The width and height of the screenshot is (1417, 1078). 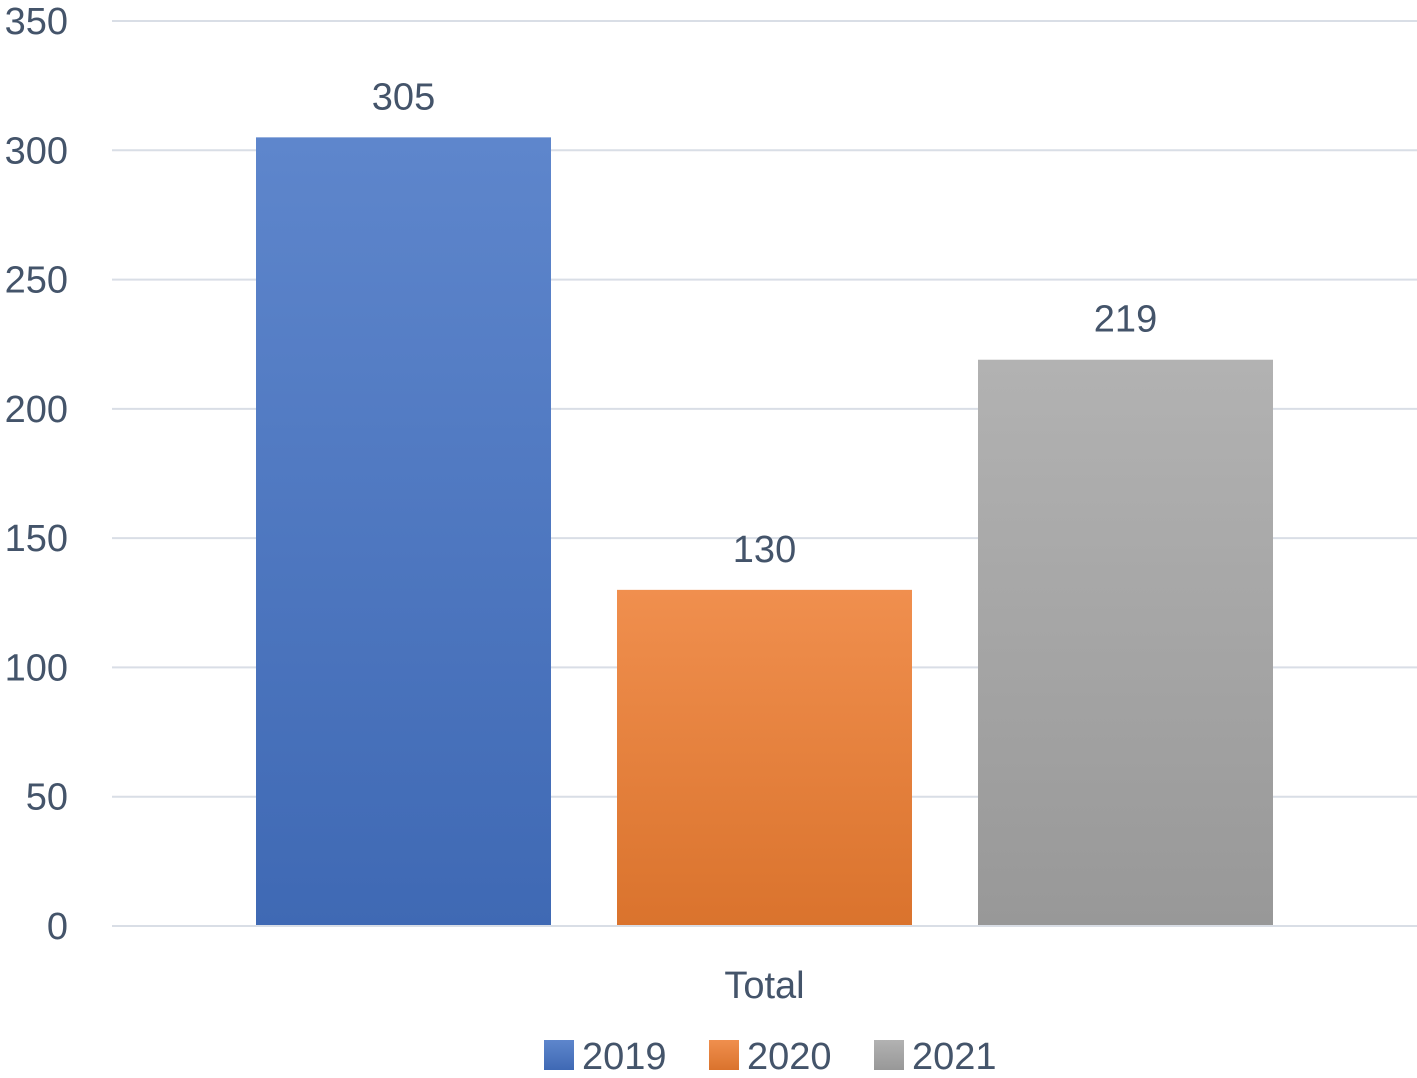 I want to click on legend-swatch-2019, so click(x=559, y=1055).